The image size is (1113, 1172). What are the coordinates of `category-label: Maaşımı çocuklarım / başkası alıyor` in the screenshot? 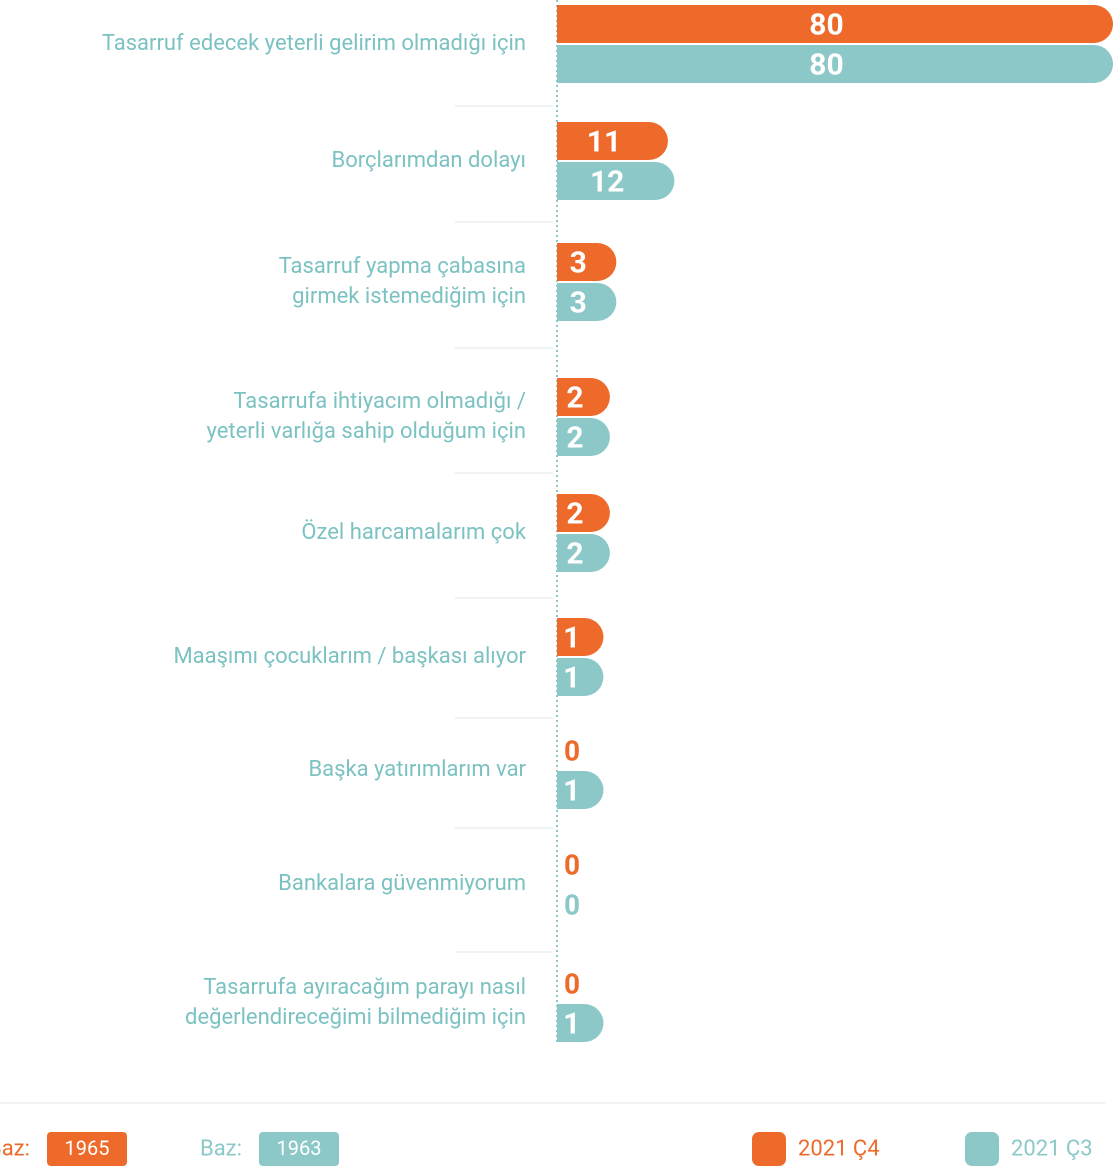 It's located at (349, 656).